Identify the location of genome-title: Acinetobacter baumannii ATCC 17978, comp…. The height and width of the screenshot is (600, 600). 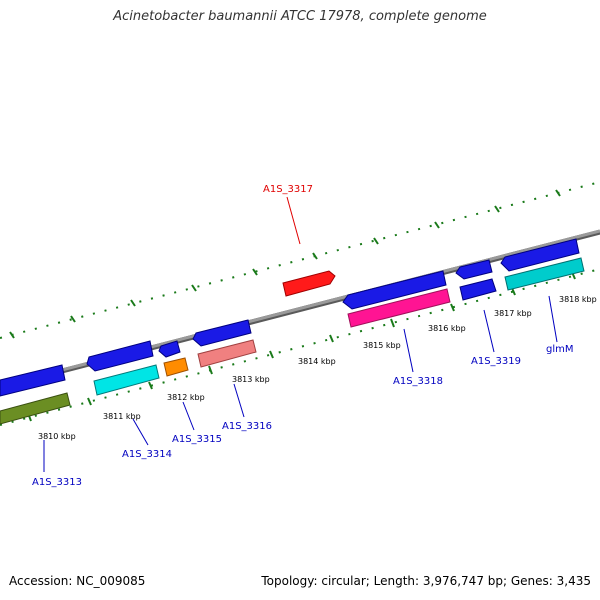
(300, 16).